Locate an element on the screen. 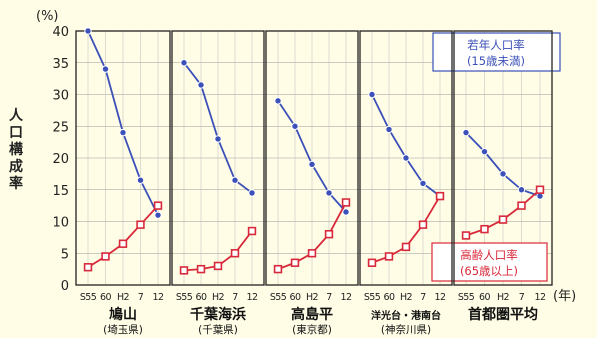  panel-1: S55 60 H2 7 12 鳩山(埼玉県) is located at coordinates (123, 181).